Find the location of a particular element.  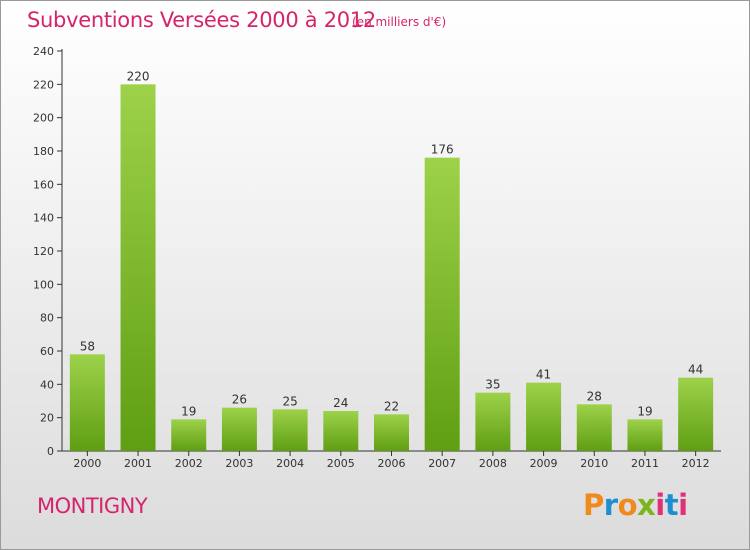

x-tick-label: 2001 is located at coordinates (138, 463).